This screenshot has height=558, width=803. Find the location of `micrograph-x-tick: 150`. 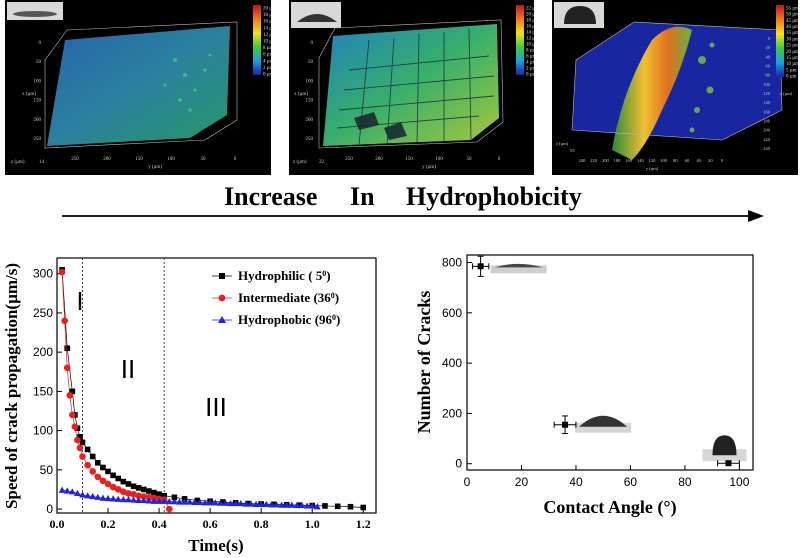

micrograph-x-tick: 150 is located at coordinates (409, 159).